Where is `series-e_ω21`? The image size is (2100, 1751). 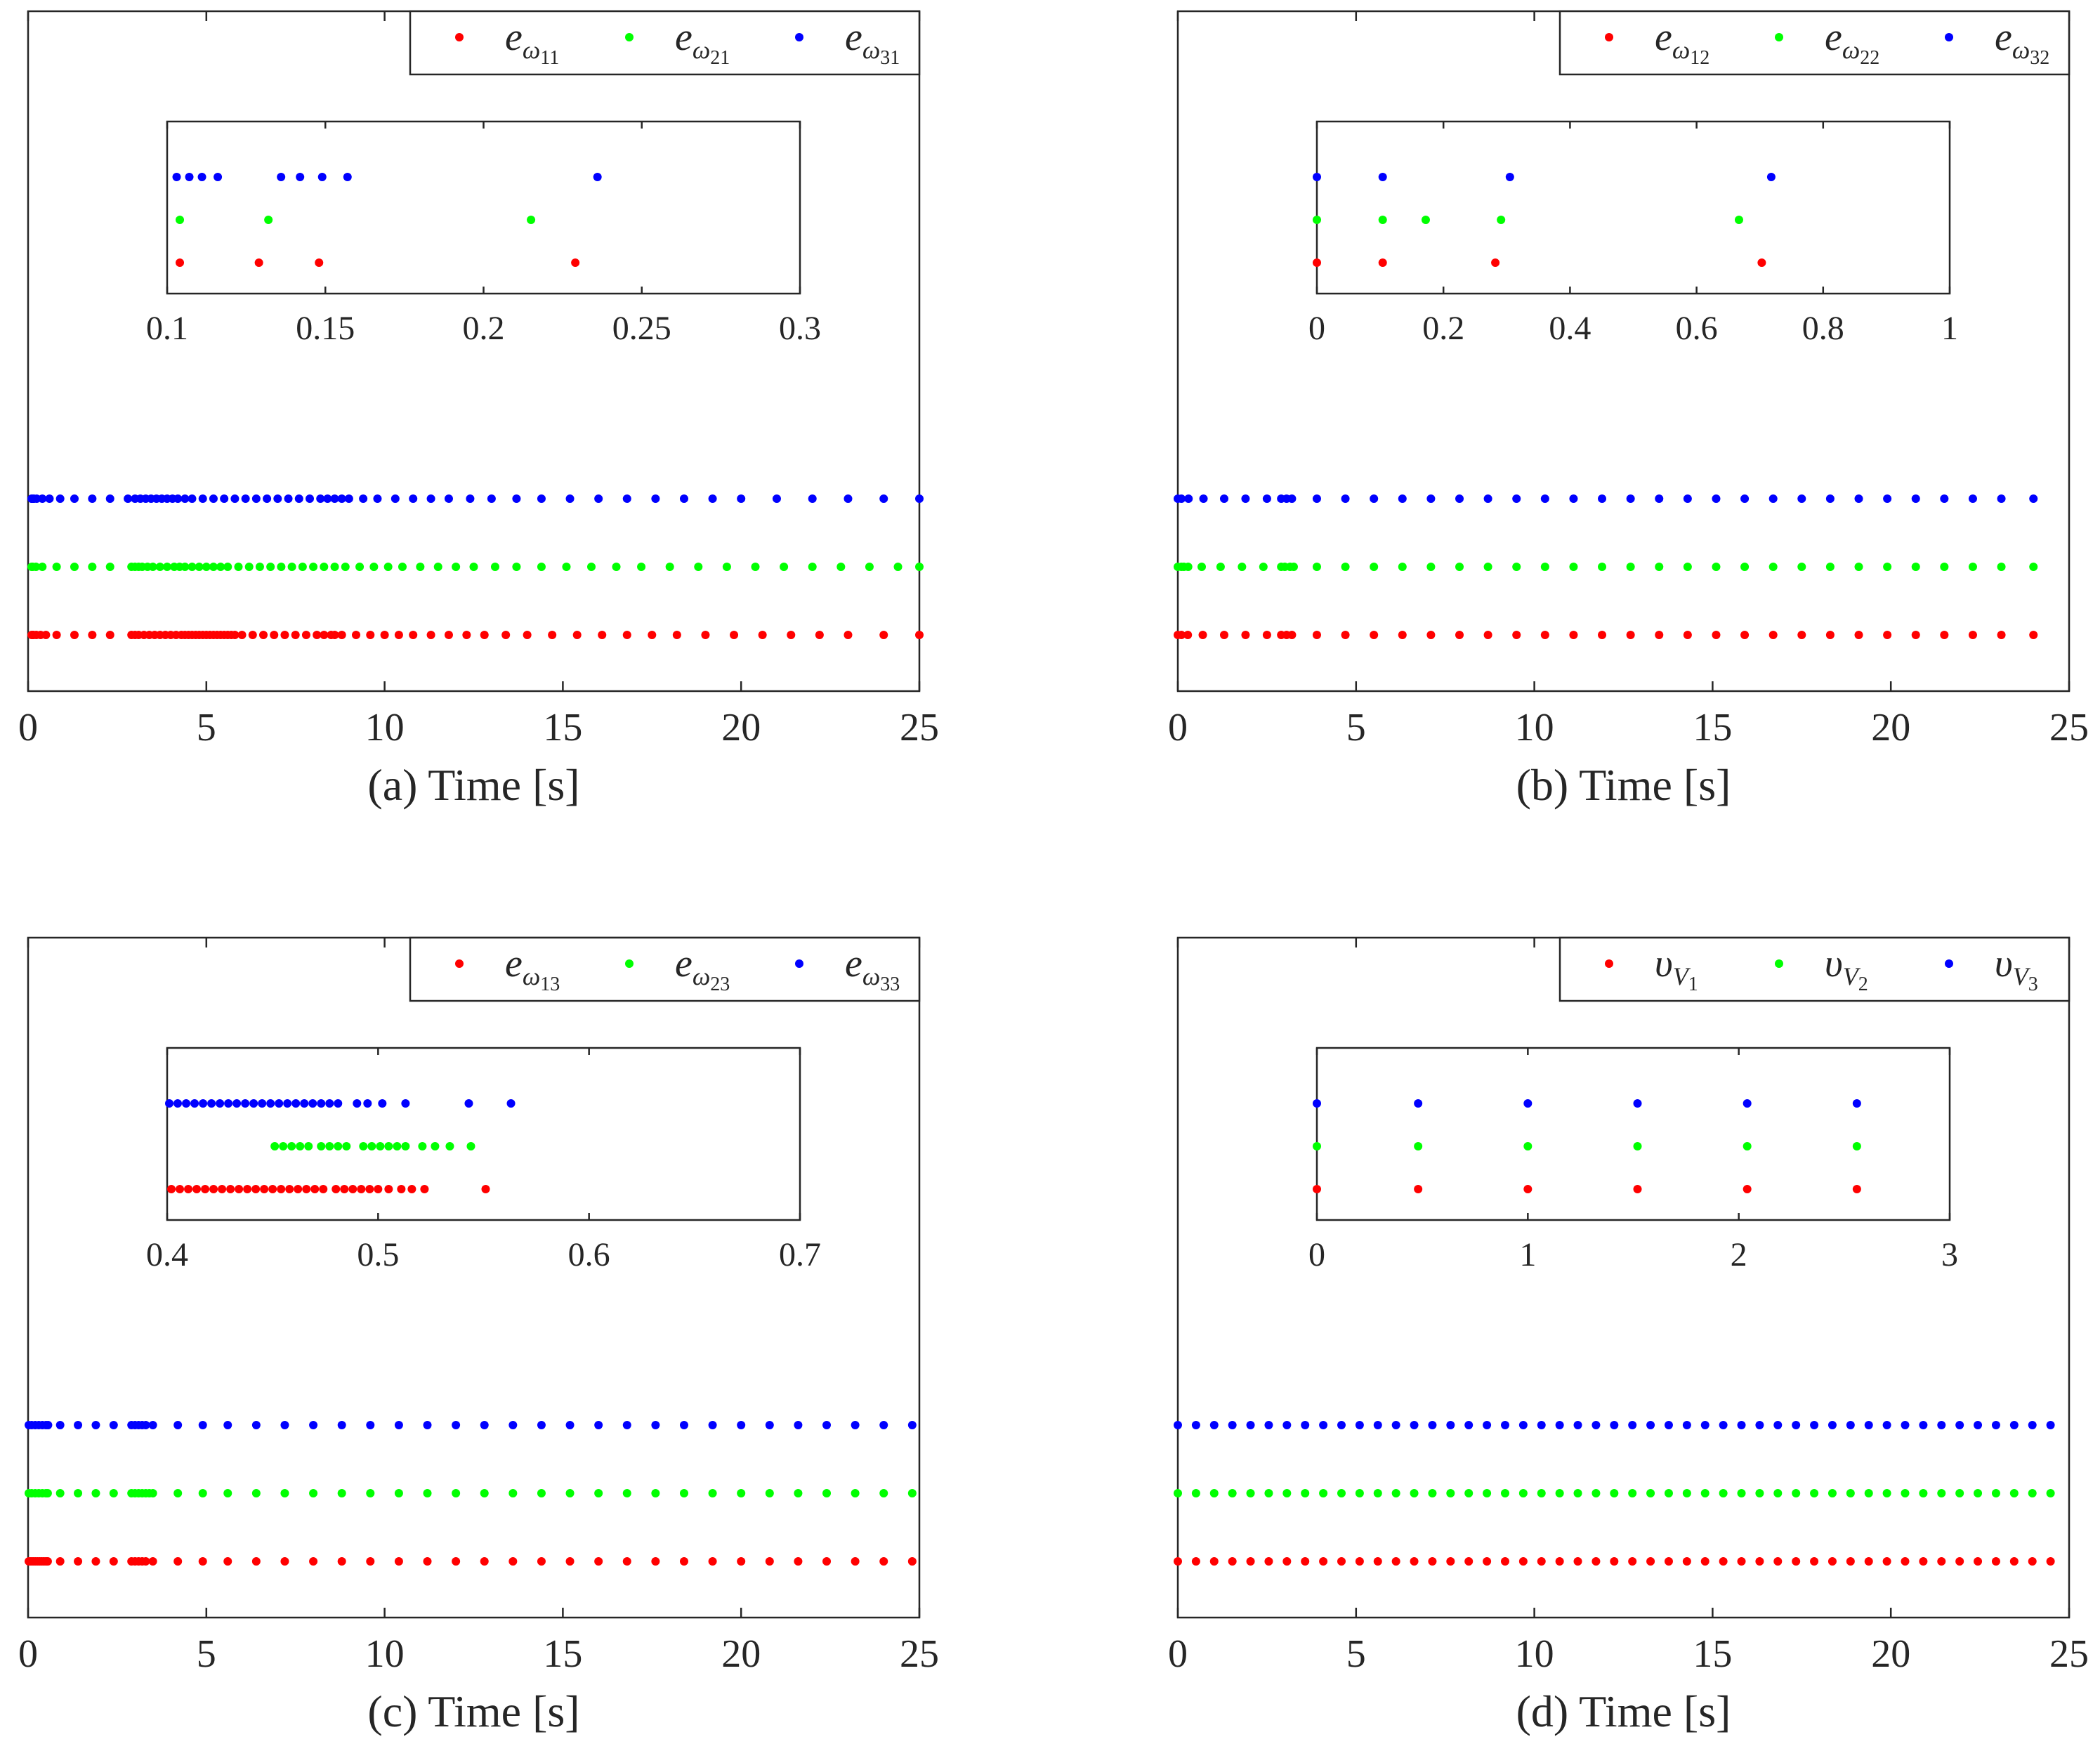 series-e_ω21 is located at coordinates (475, 567).